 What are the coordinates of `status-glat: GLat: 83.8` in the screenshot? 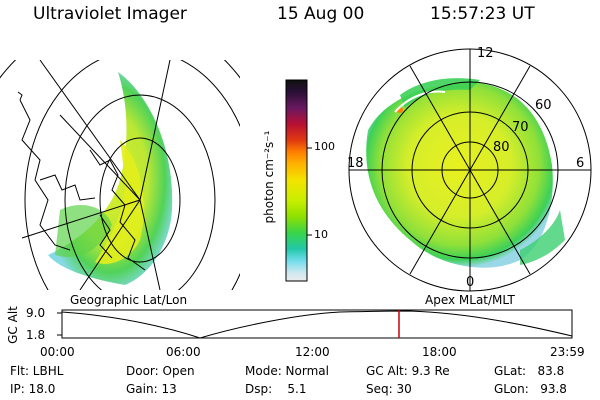 It's located at (529, 371).